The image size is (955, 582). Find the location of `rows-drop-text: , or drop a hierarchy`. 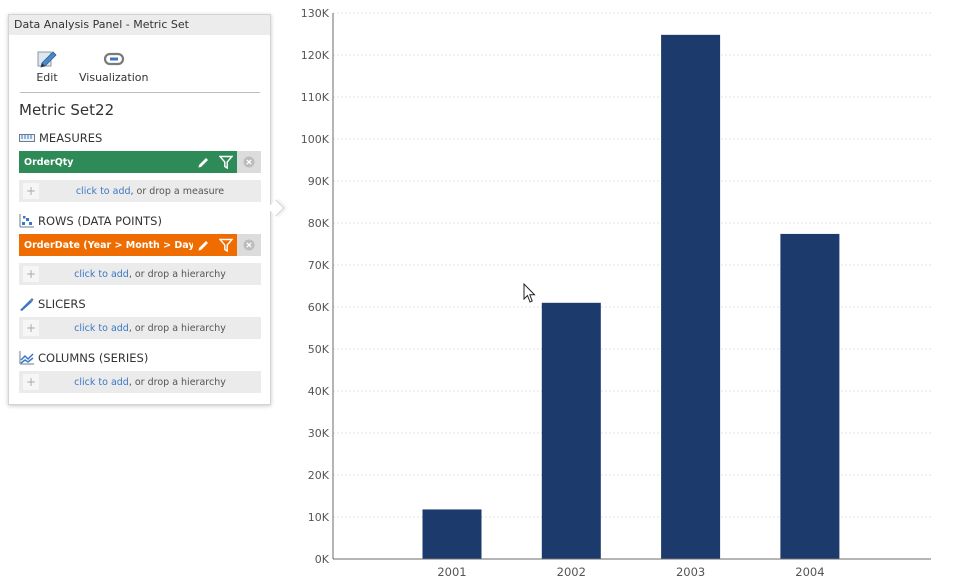

rows-drop-text: , or drop a hierarchy is located at coordinates (177, 274).